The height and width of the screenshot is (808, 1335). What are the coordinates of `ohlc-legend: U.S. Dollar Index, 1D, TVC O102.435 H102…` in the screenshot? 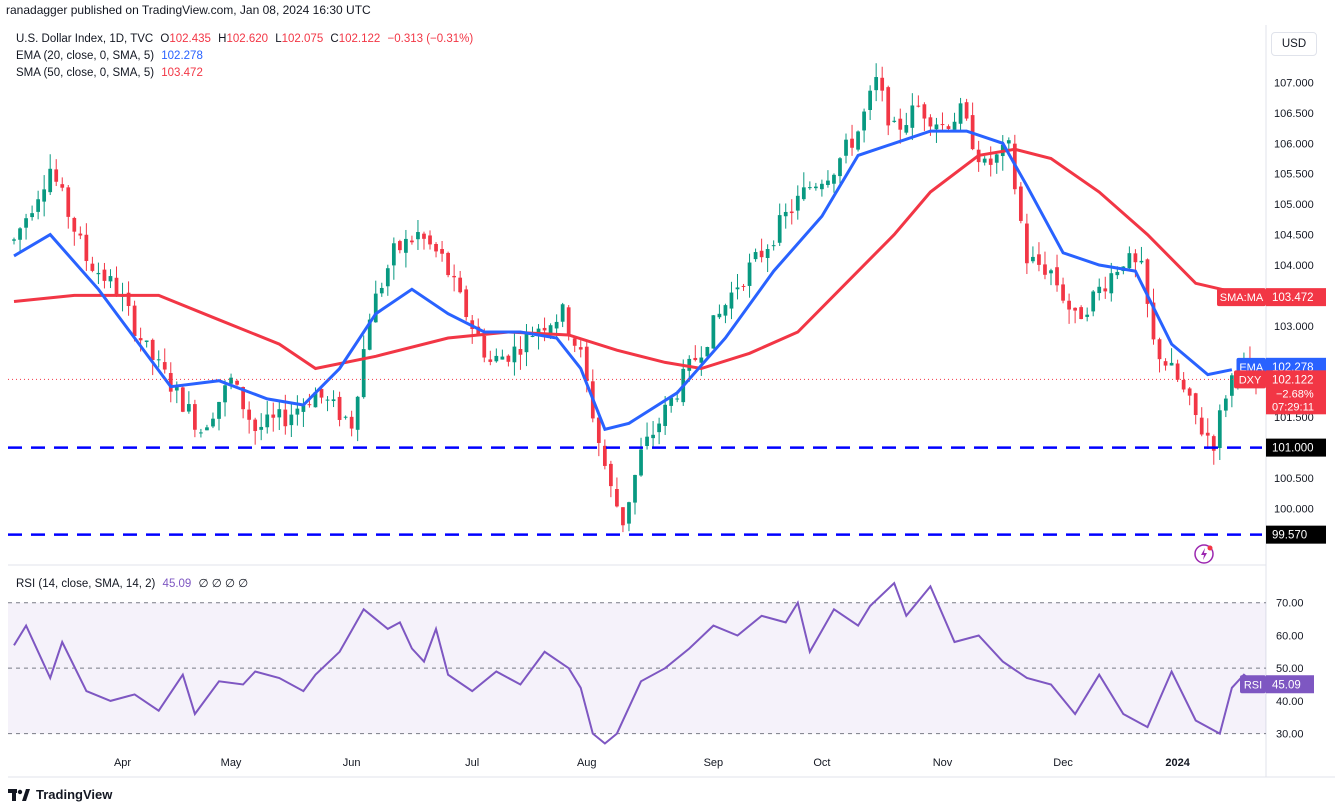 It's located at (244, 39).